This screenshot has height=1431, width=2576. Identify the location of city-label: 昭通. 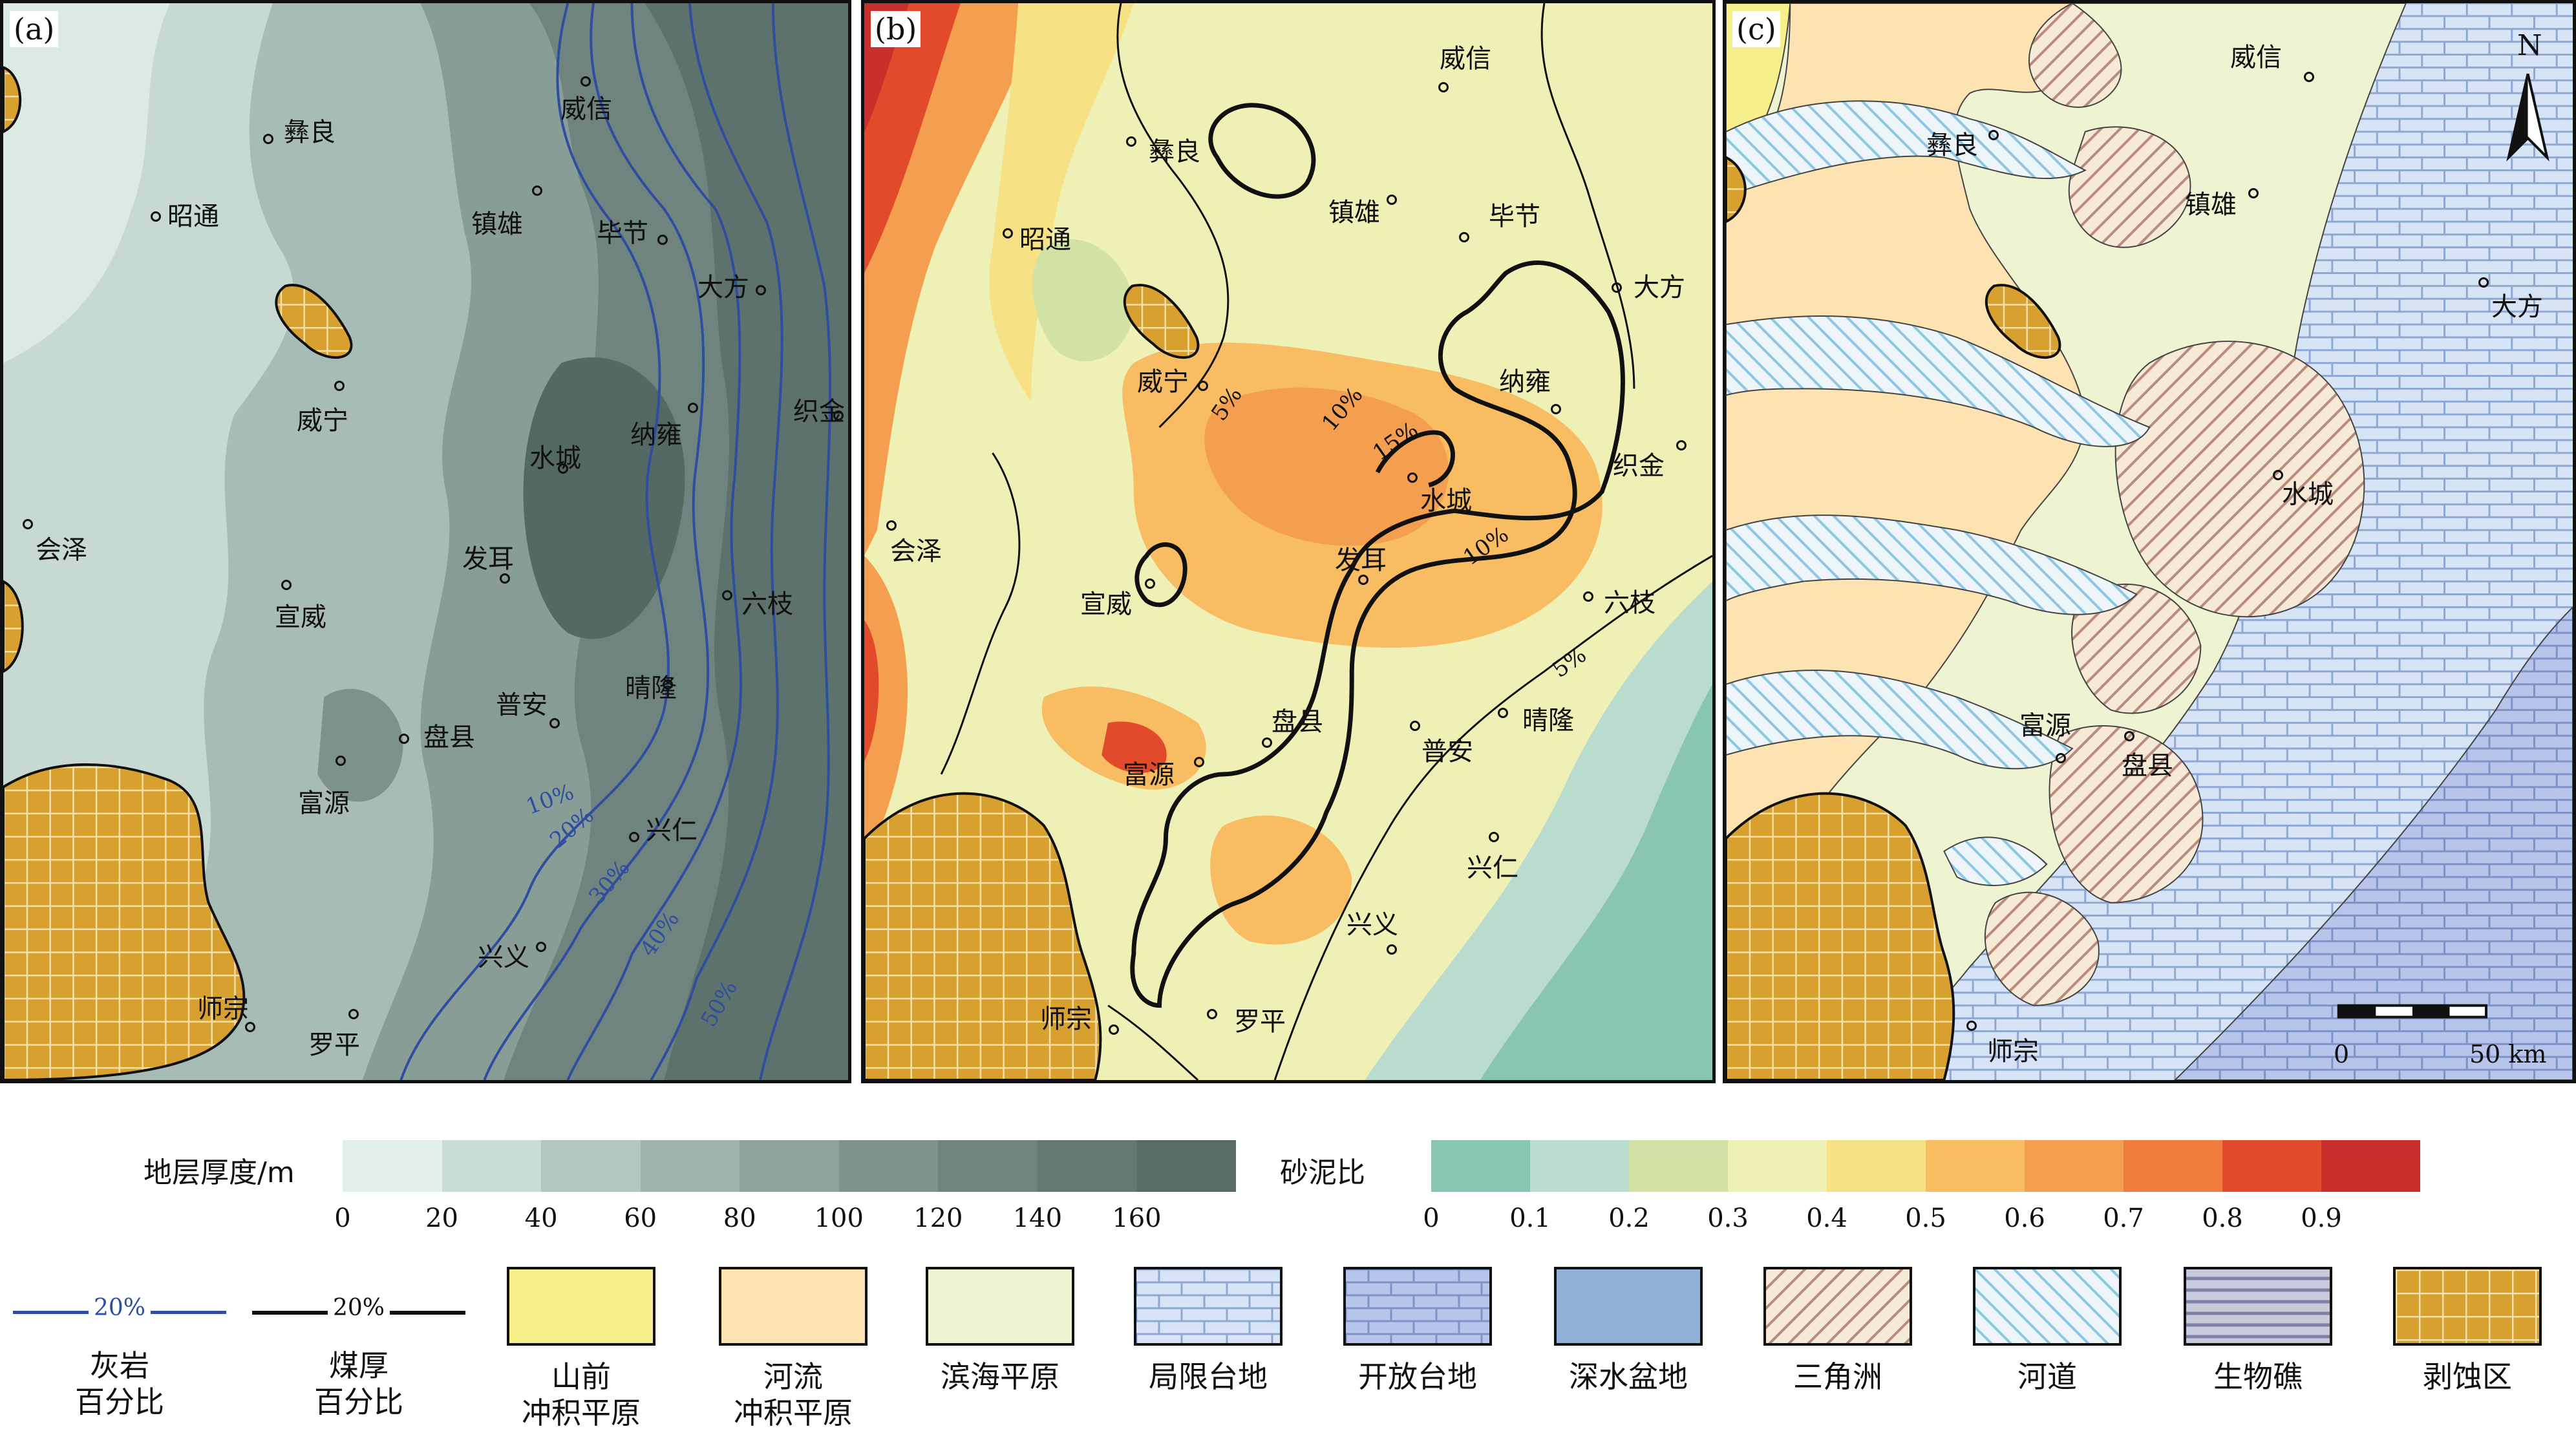
(193, 217).